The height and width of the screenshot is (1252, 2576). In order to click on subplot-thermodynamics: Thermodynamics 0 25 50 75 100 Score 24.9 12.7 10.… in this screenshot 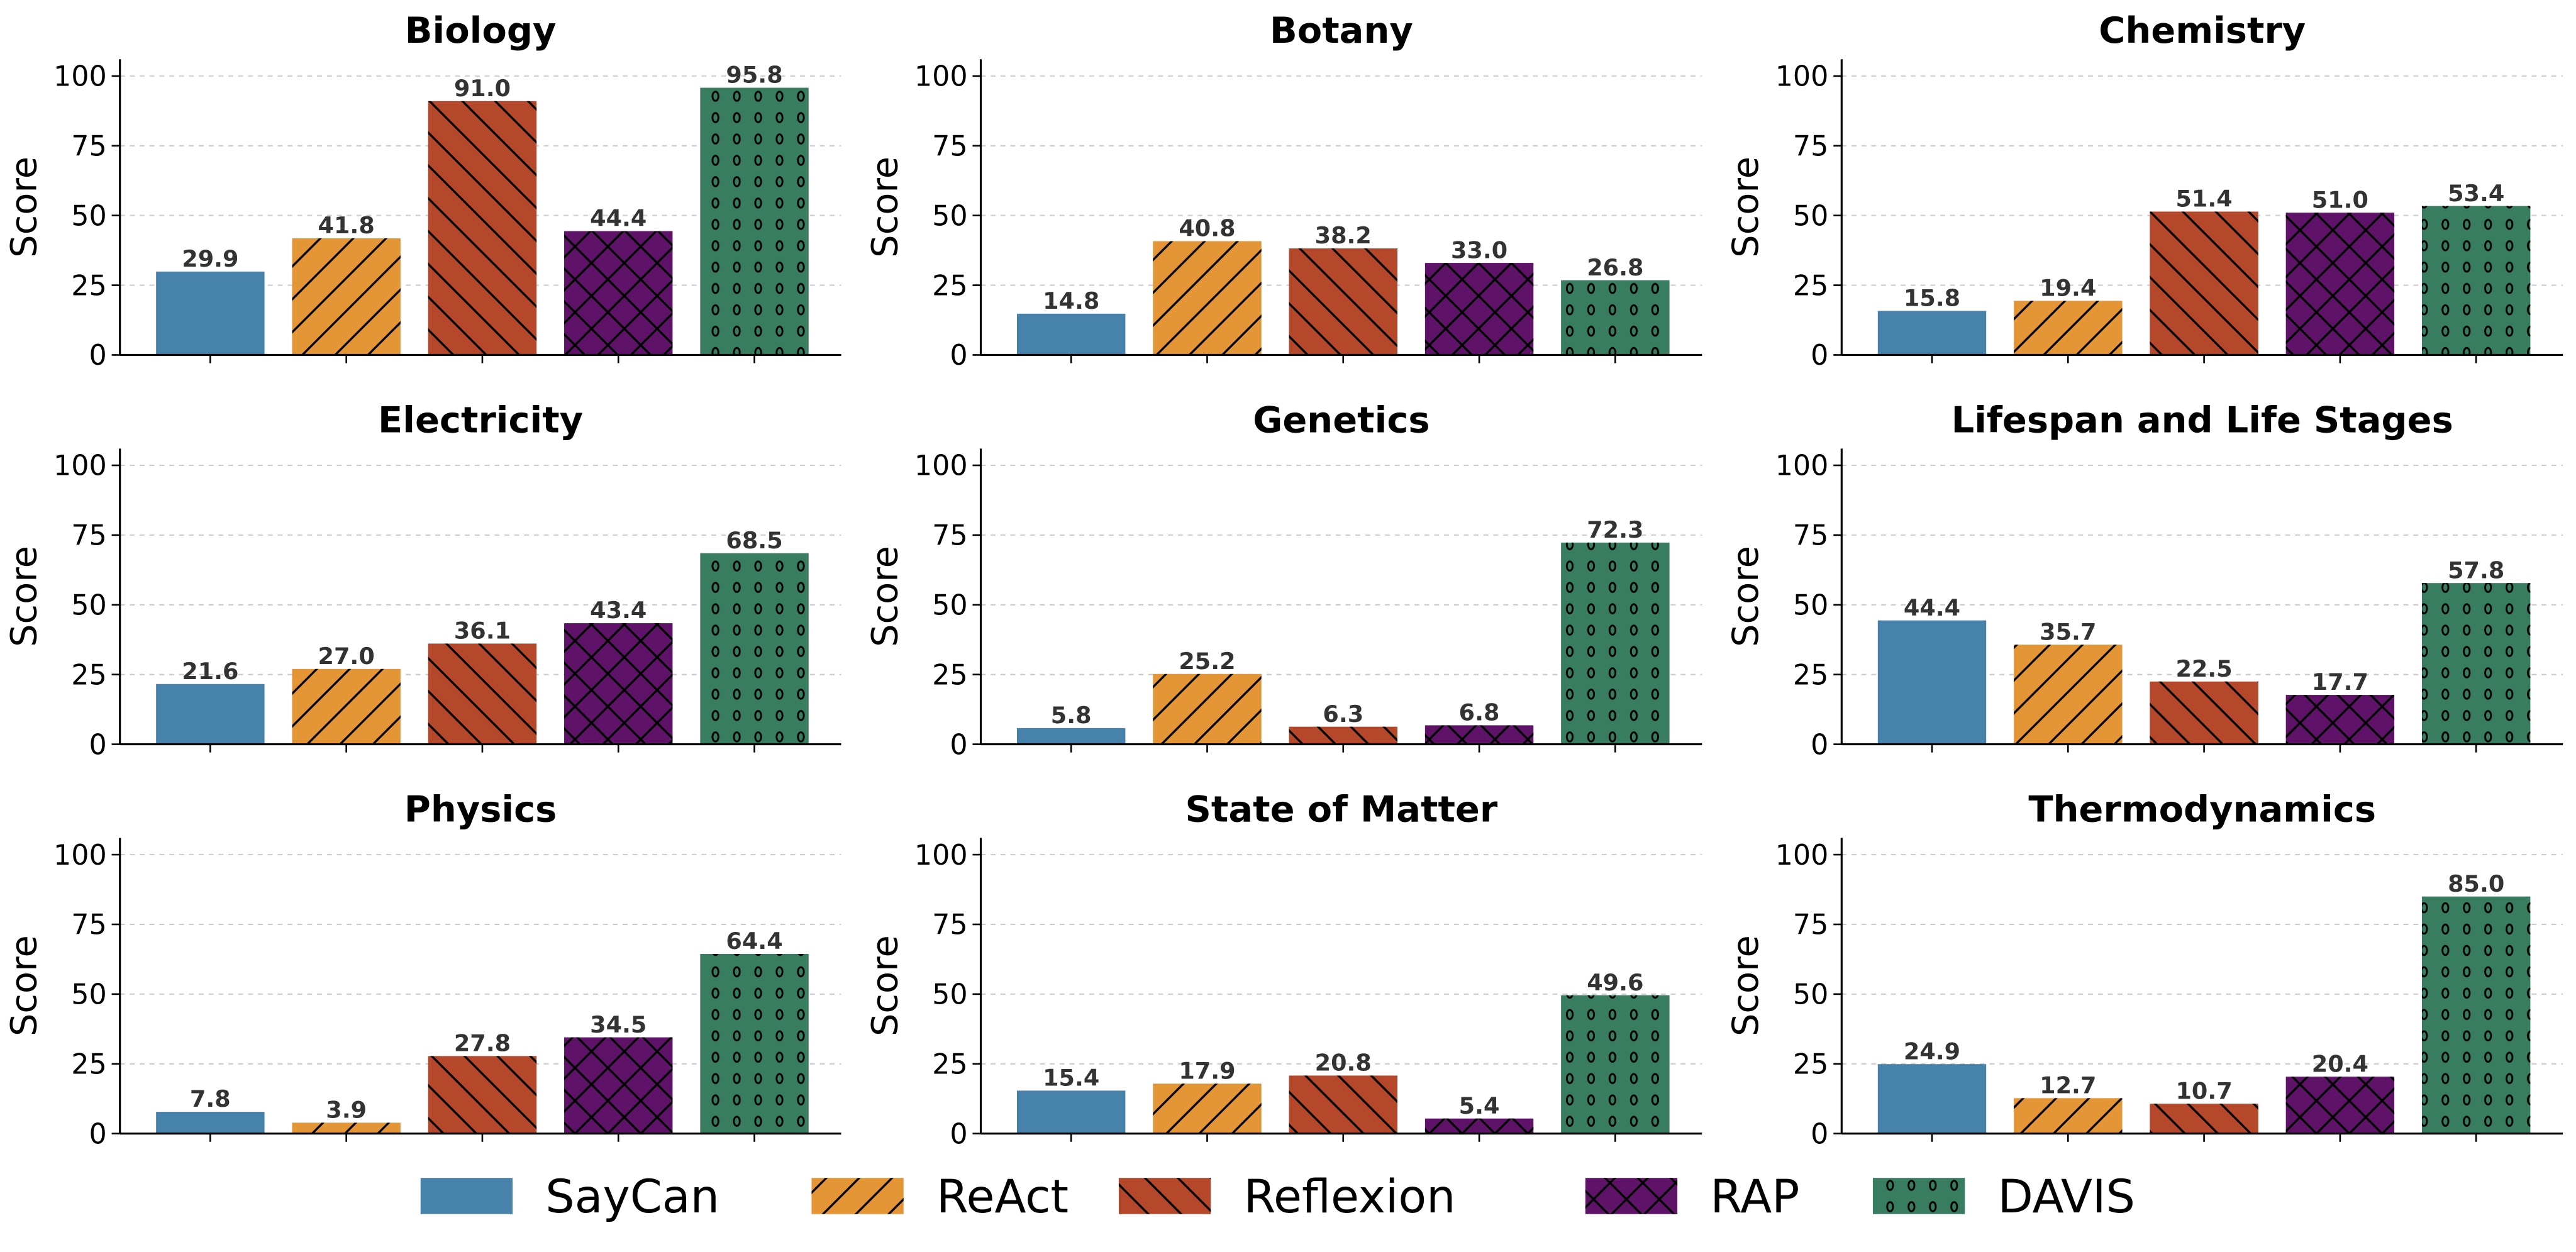, I will do `click(2143, 969)`.